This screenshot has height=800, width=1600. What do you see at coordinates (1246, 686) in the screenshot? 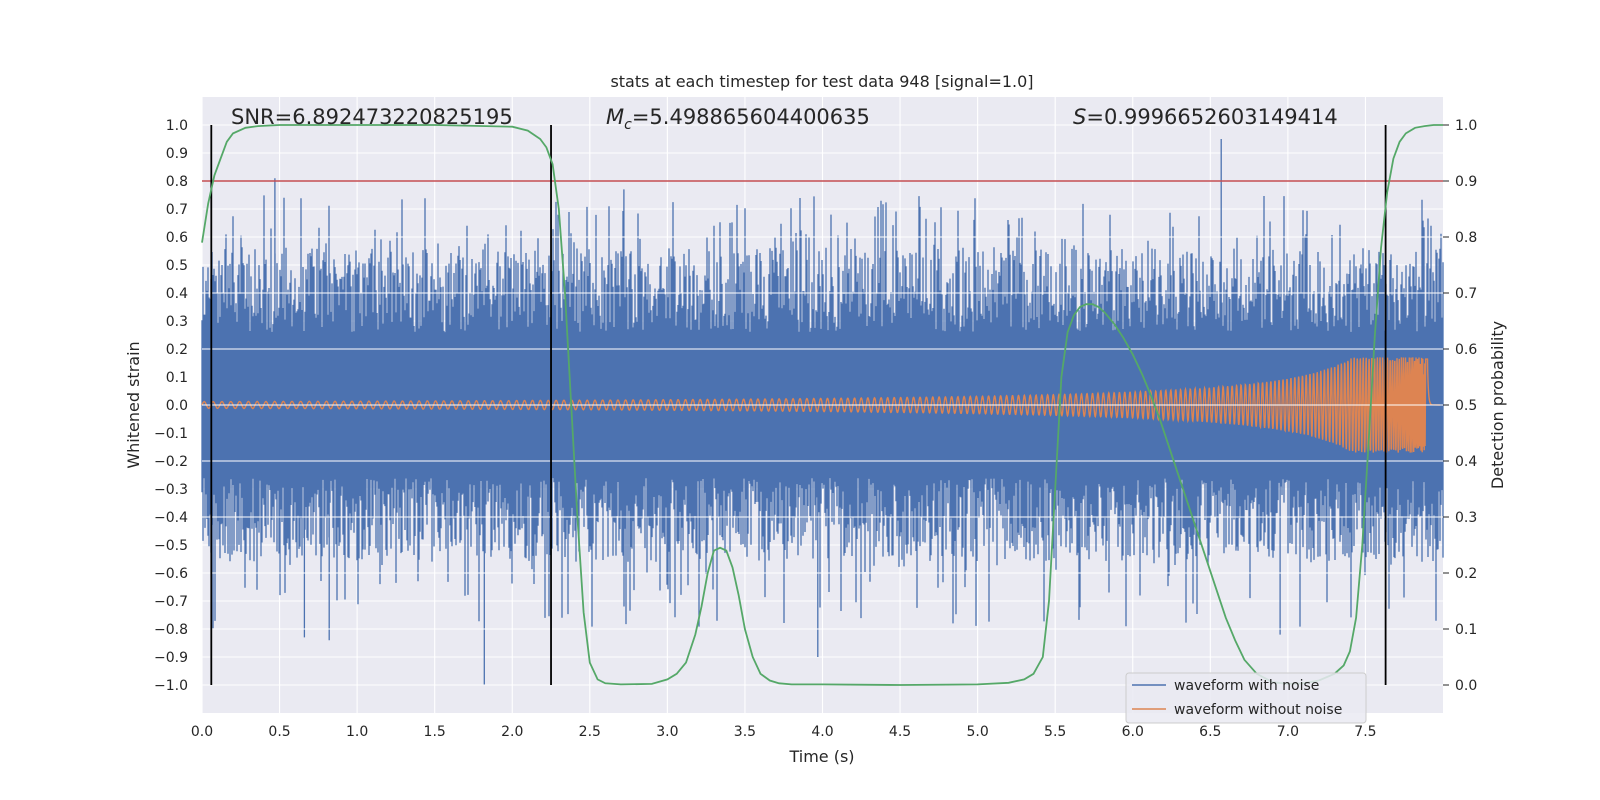
I see `legend-label-noise: waveform with noise` at bounding box center [1246, 686].